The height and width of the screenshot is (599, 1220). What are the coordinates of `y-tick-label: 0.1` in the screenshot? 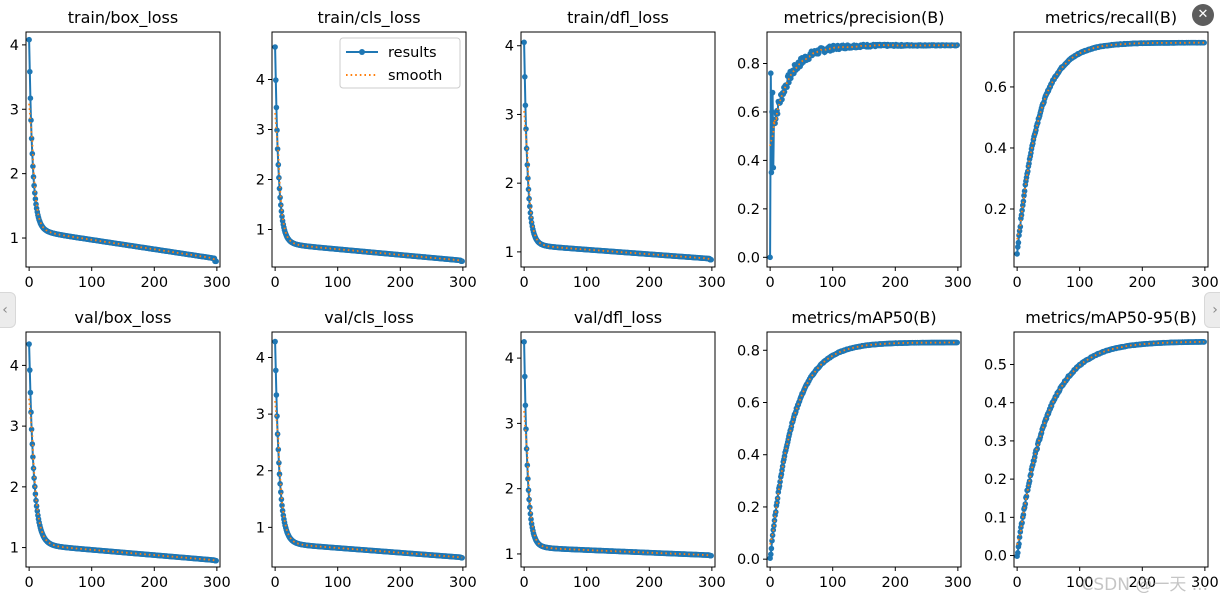 It's located at (995, 518).